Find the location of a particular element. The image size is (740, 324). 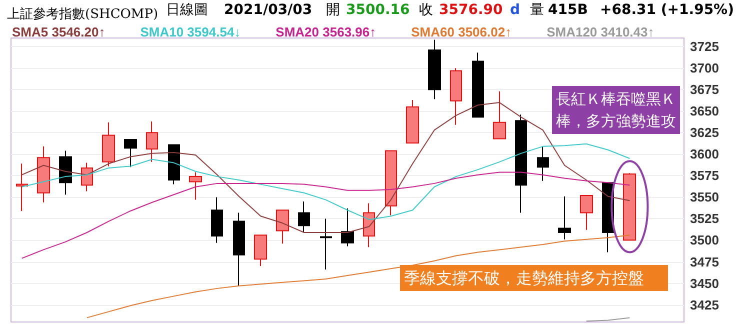

text: SMA20 3563.96↑ is located at coordinates (326, 32).